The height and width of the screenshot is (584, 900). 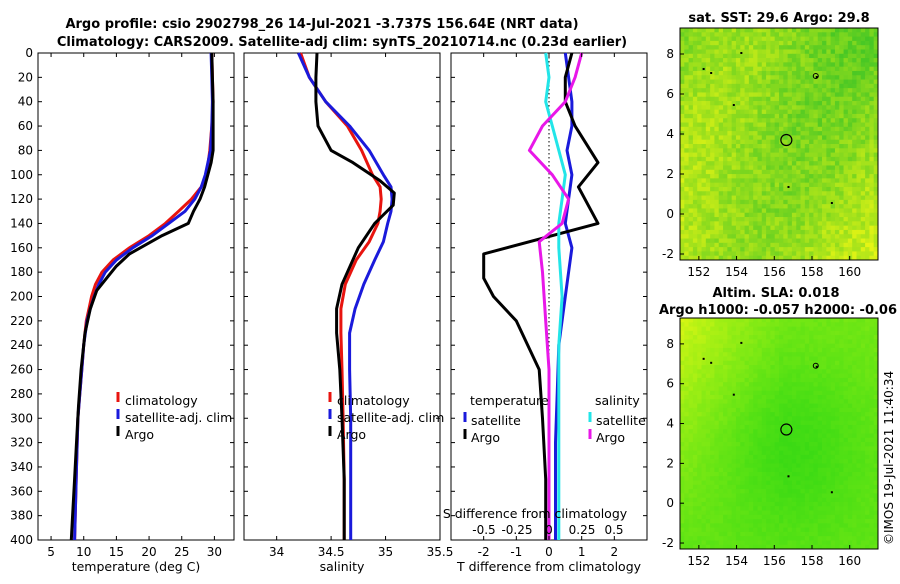 What do you see at coordinates (21, 199) in the screenshot?
I see `y-tick-label: 120` at bounding box center [21, 199].